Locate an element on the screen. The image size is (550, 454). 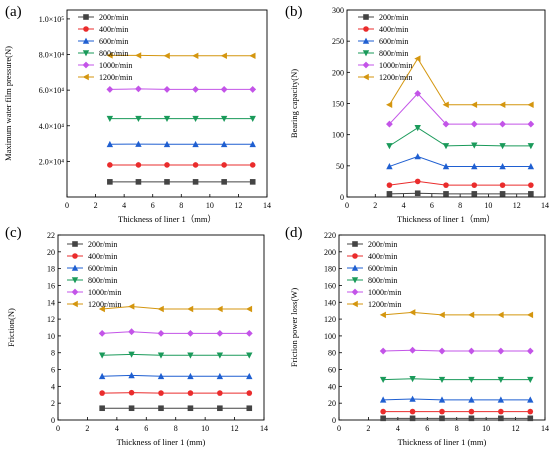
y-tick-label: 1.0×10⁵ is located at coordinates (52, 19).